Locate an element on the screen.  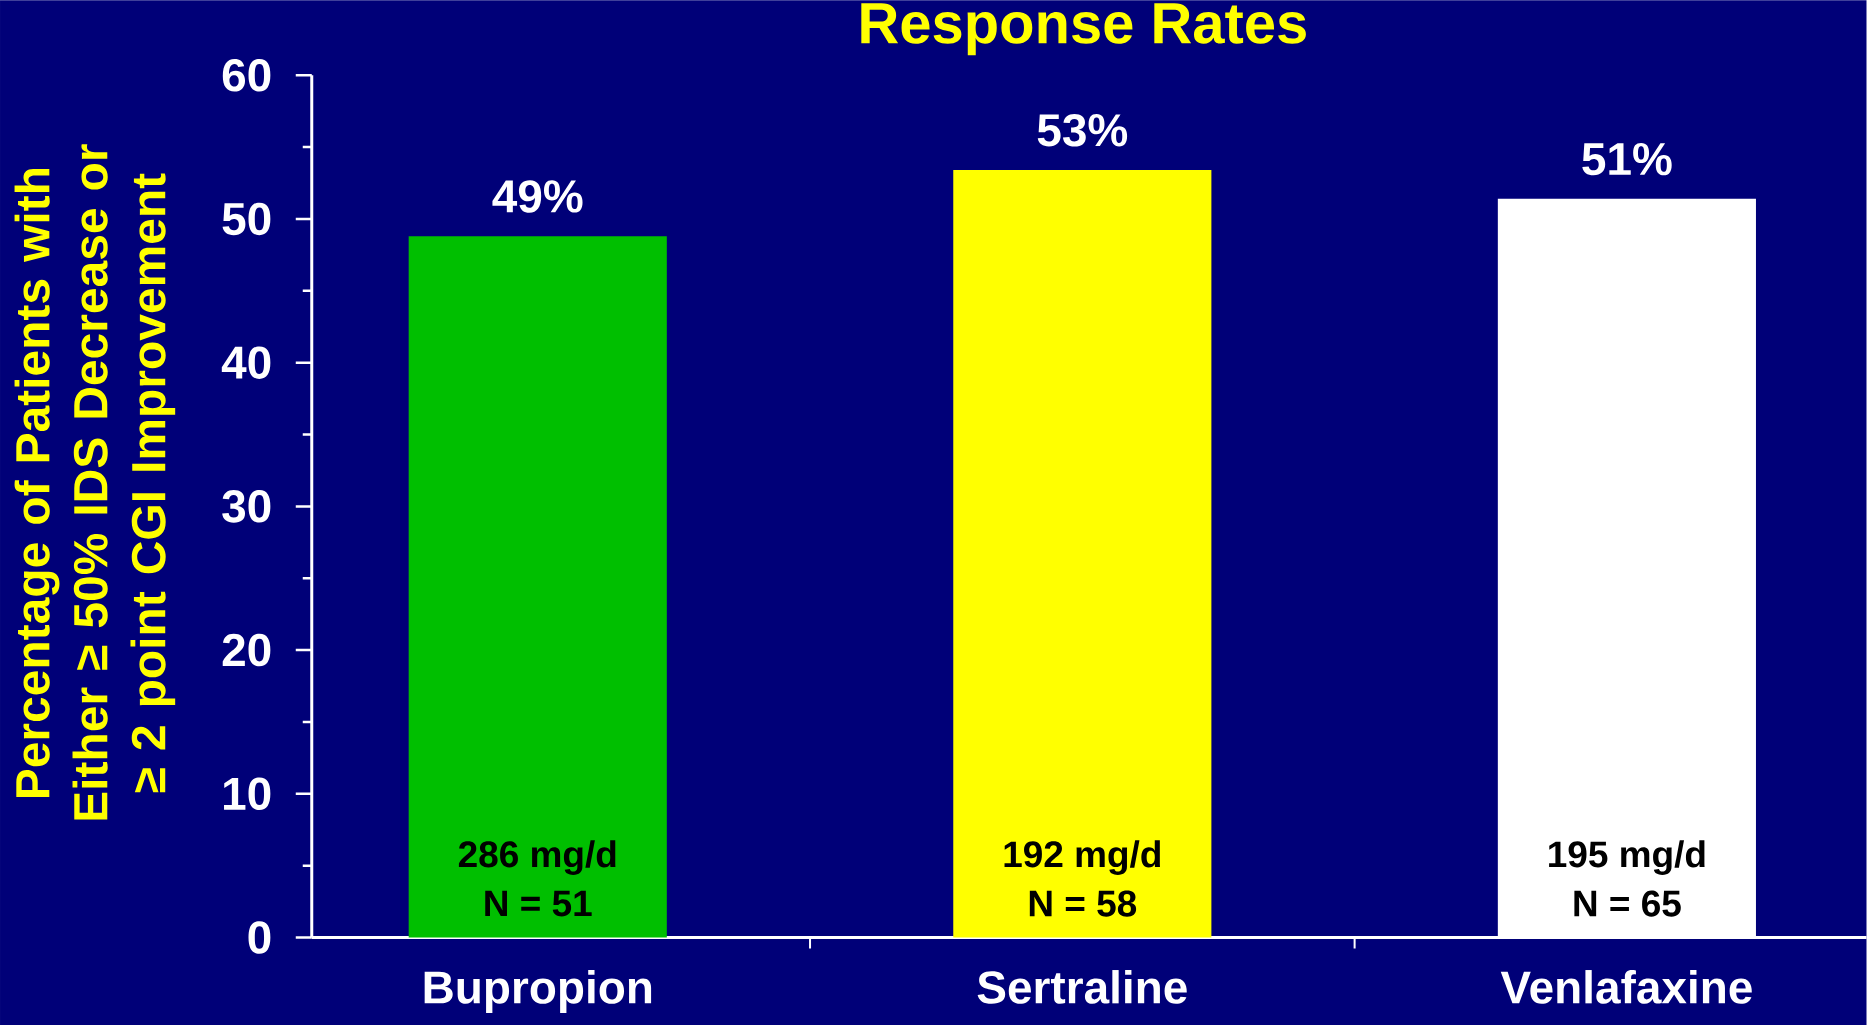
annotation: 192 mg/d is located at coordinates (1082, 857).